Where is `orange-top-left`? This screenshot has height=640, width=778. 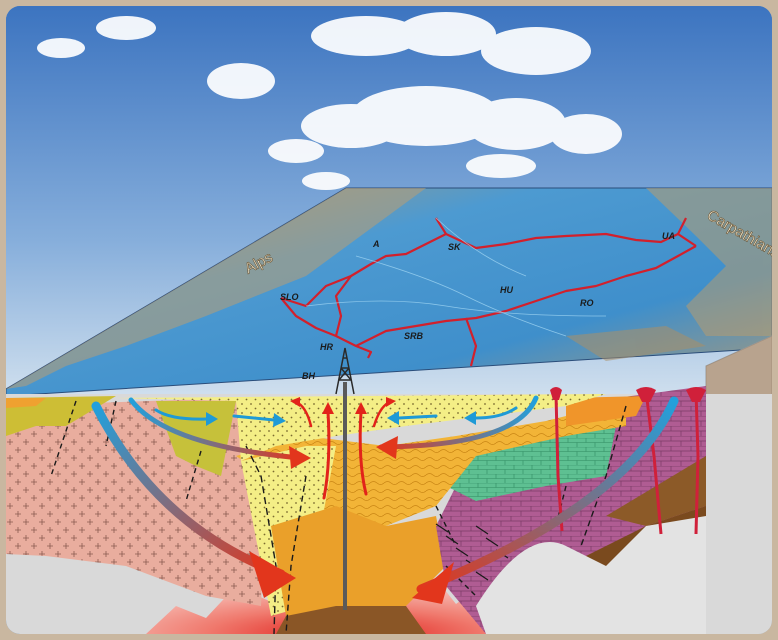
orange-top-left is located at coordinates (26, 403).